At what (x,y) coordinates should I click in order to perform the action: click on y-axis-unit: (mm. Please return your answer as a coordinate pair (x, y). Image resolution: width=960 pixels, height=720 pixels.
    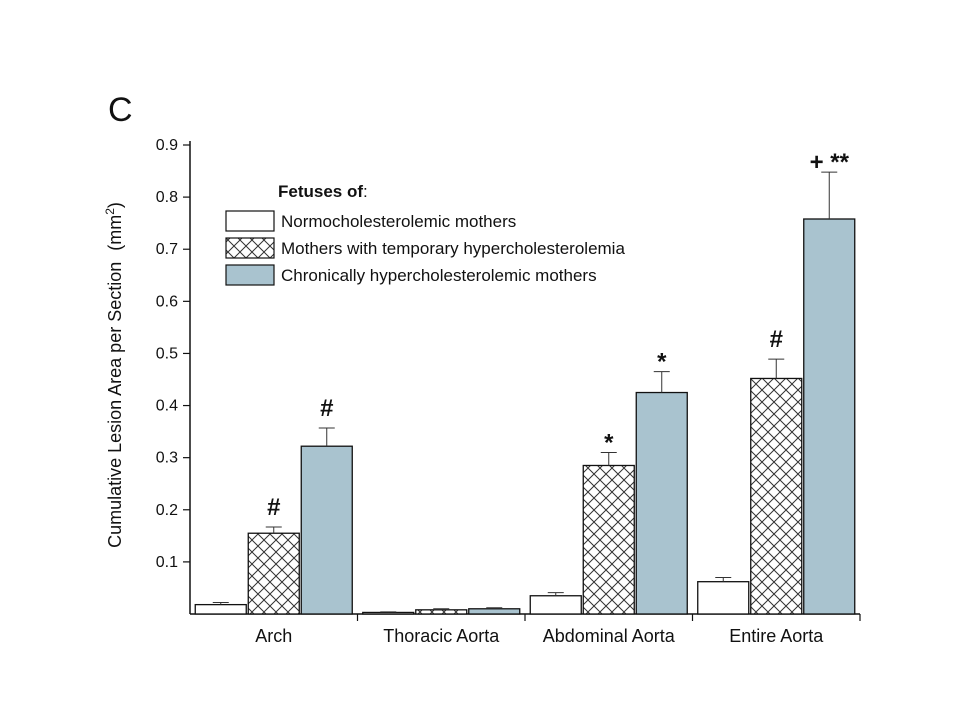
    Looking at the image, I should click on (115, 233).